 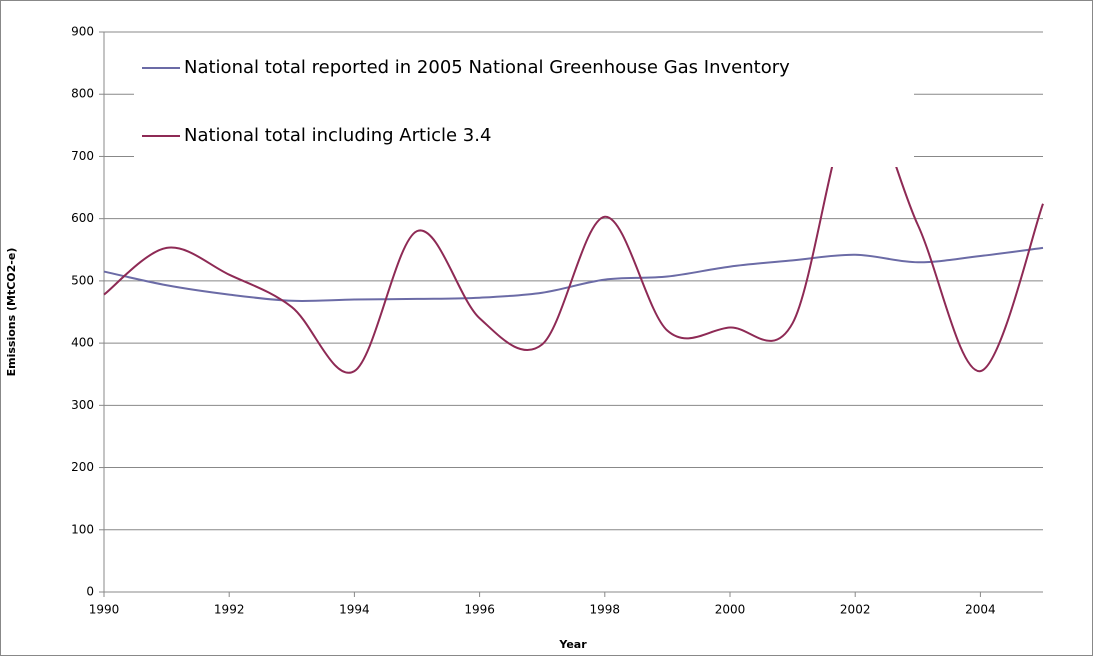 I want to click on x-tick-label: 2000, so click(x=730, y=610).